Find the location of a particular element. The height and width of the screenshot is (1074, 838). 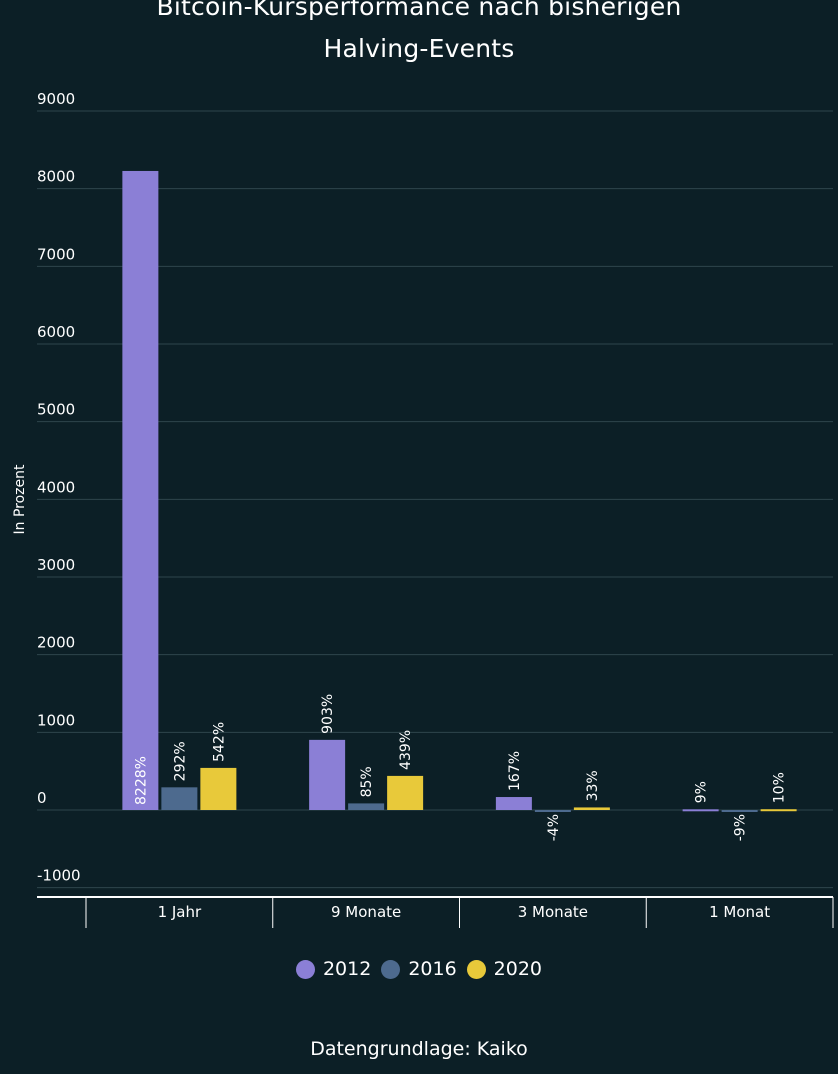

data-source-note: Datengrundlage: Kaiko is located at coordinates (419, 1049).